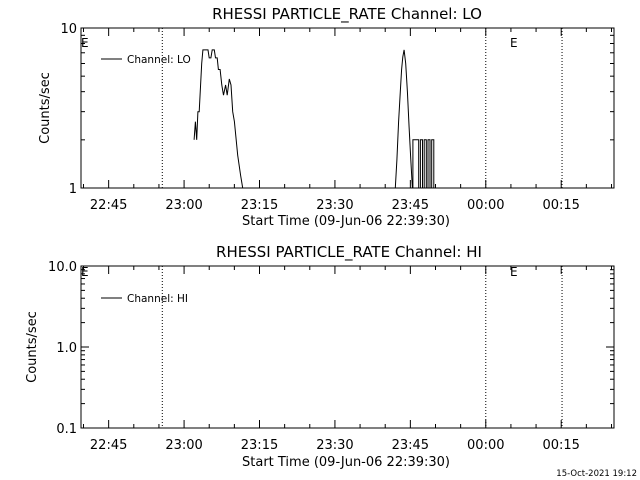  Describe the element at coordinates (349, 252) in the screenshot. I see `panel-hi-title: RHESSI PARTICLE_RATE Channel: HI` at that location.